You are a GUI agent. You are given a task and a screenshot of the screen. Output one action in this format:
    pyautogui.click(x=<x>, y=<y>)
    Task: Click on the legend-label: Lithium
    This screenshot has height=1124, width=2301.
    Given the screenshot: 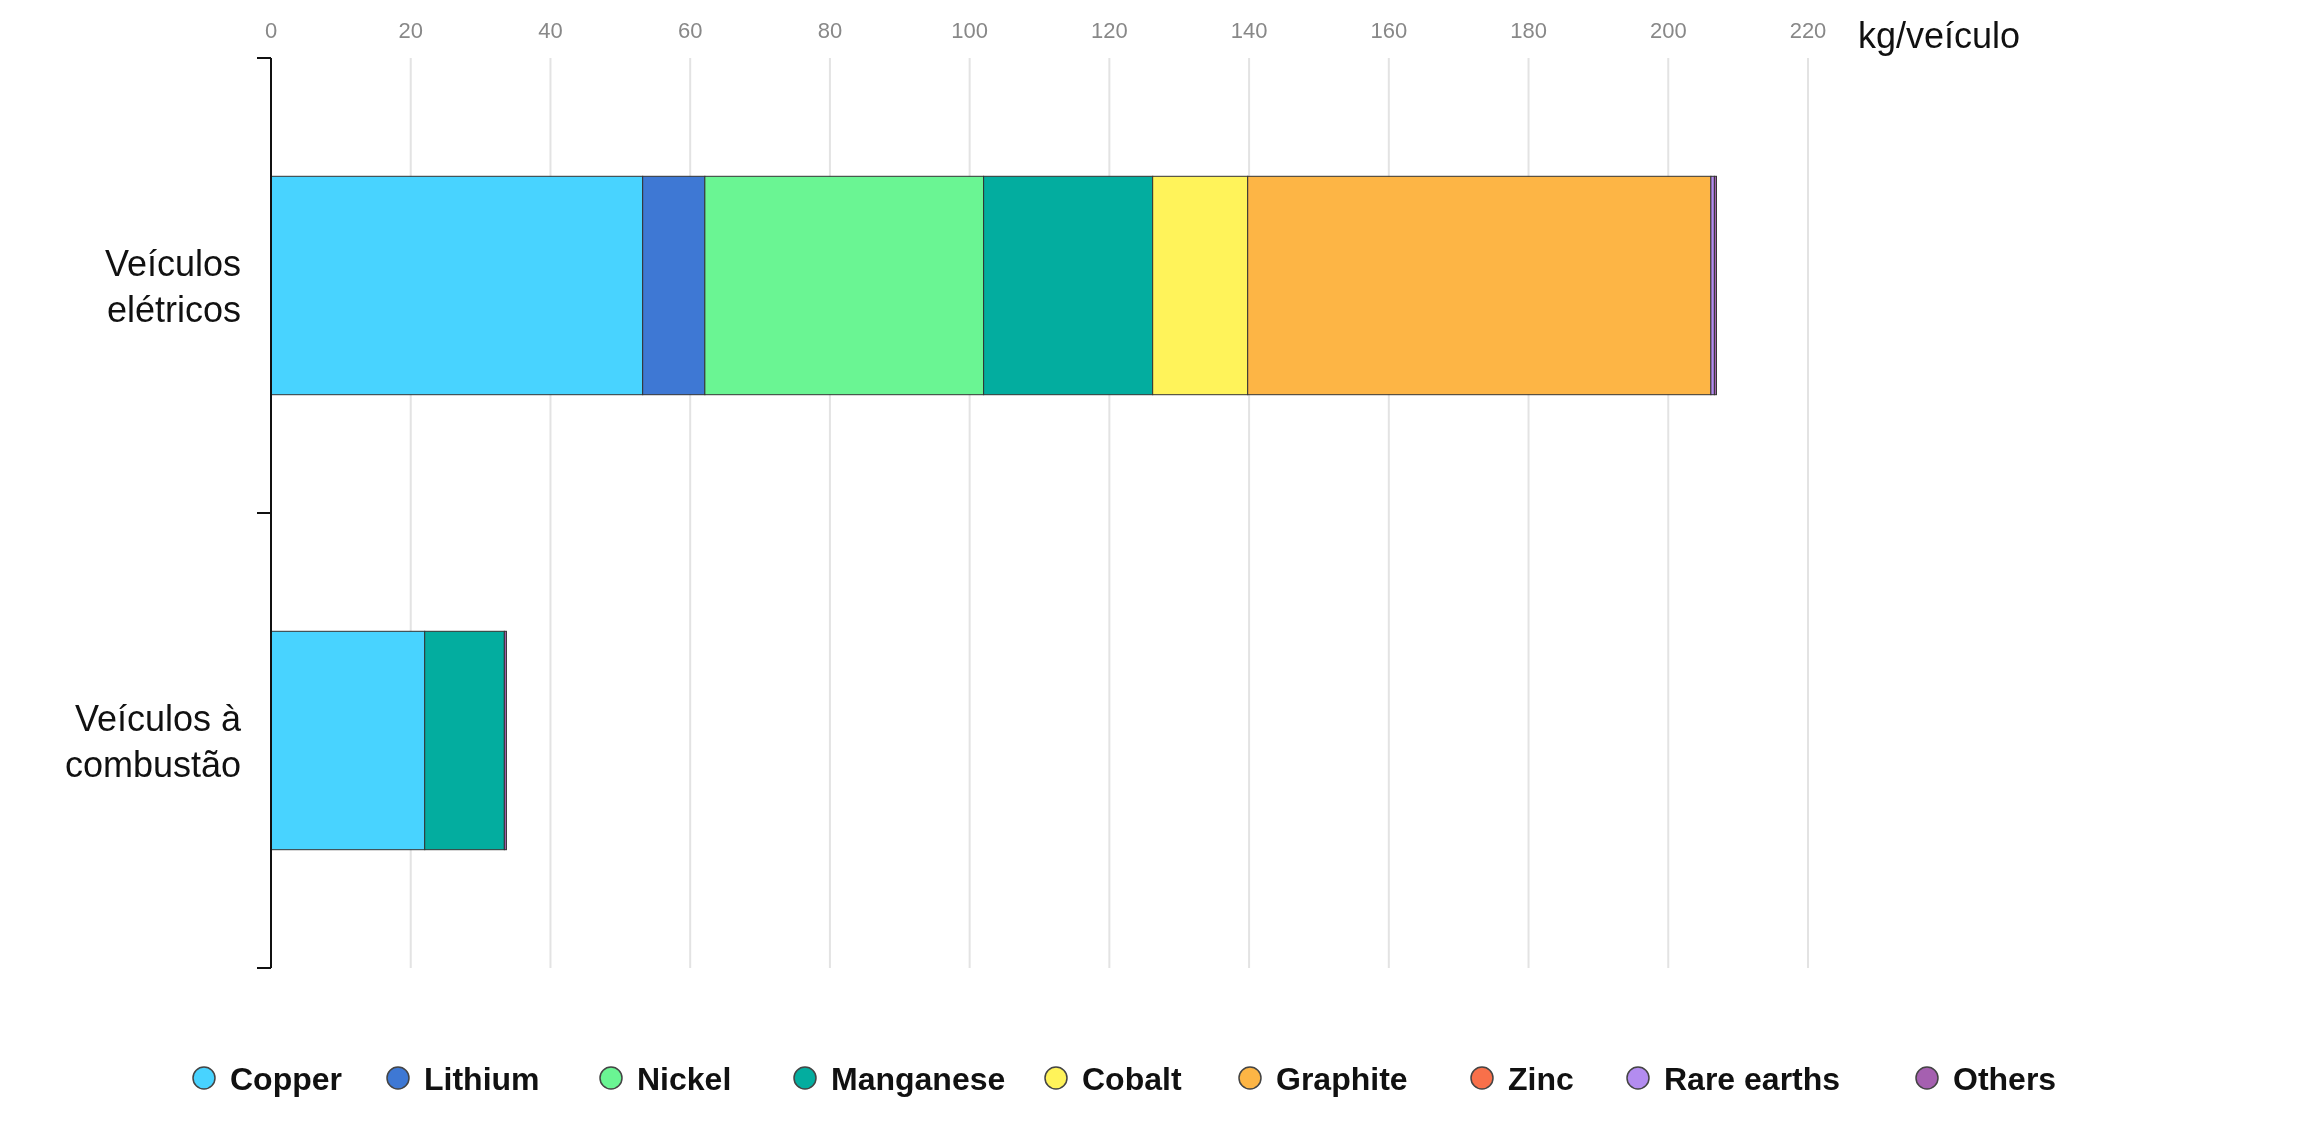 What is the action you would take?
    pyautogui.click(x=482, y=1079)
    